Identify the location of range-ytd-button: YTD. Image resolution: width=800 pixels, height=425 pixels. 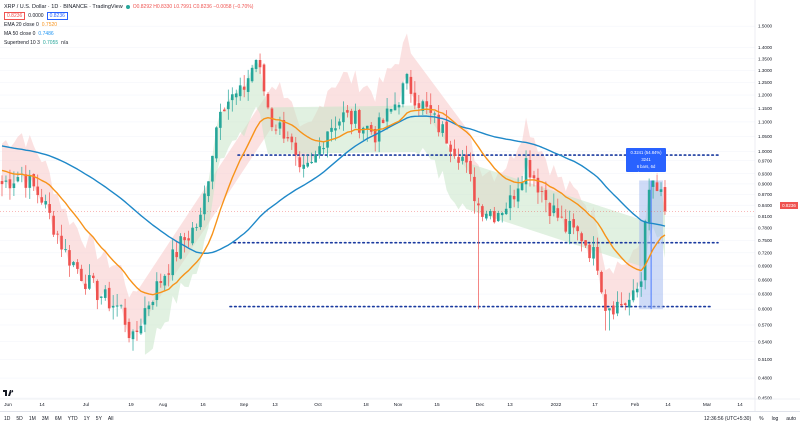
(72, 418).